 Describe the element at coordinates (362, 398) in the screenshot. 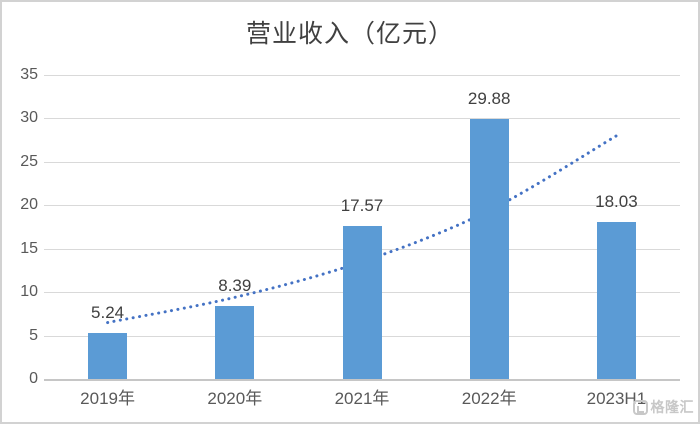

I see `x-axis-tick-label: 2021年` at that location.